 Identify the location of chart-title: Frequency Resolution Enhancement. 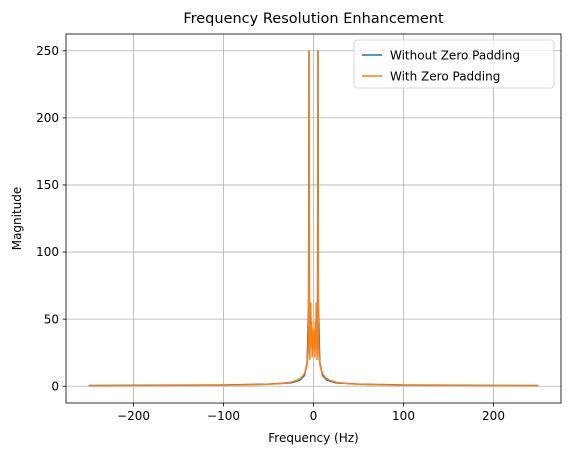
(313, 19).